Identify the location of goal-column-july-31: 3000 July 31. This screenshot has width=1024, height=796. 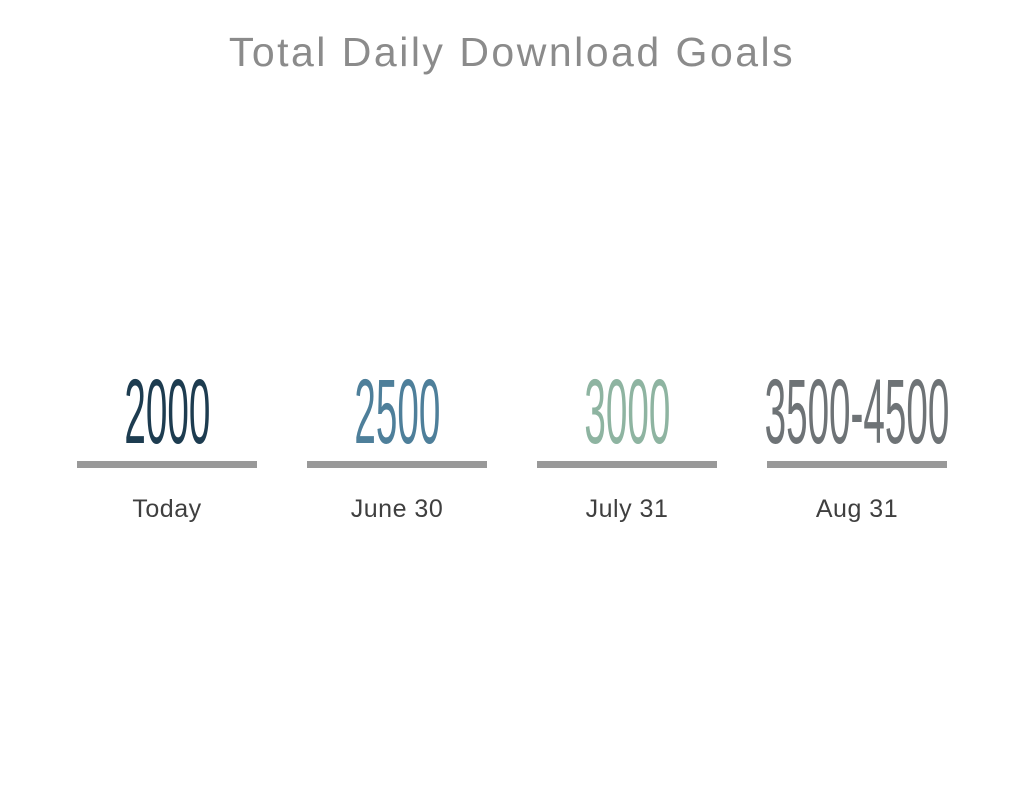
(627, 445).